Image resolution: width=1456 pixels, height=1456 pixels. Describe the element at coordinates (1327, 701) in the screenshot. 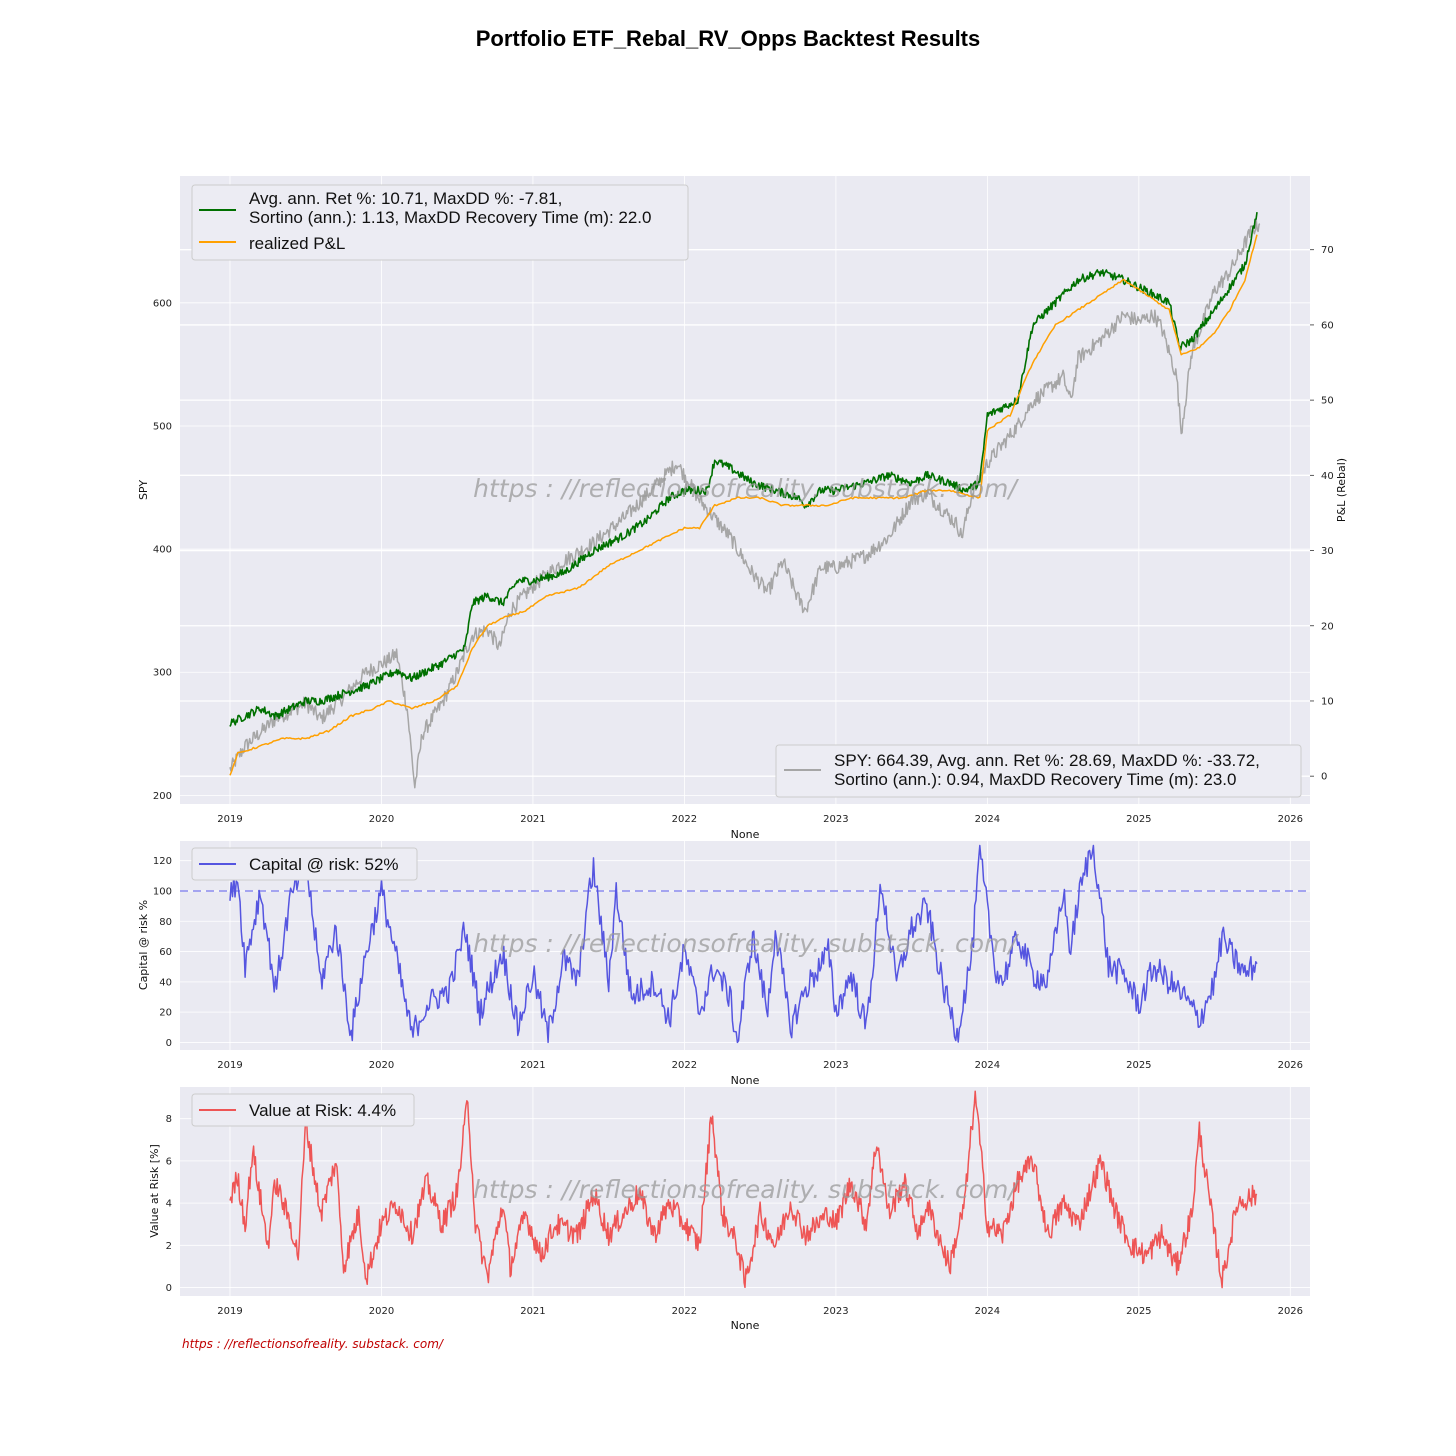

I see `right-y-tick-label: 10` at that location.